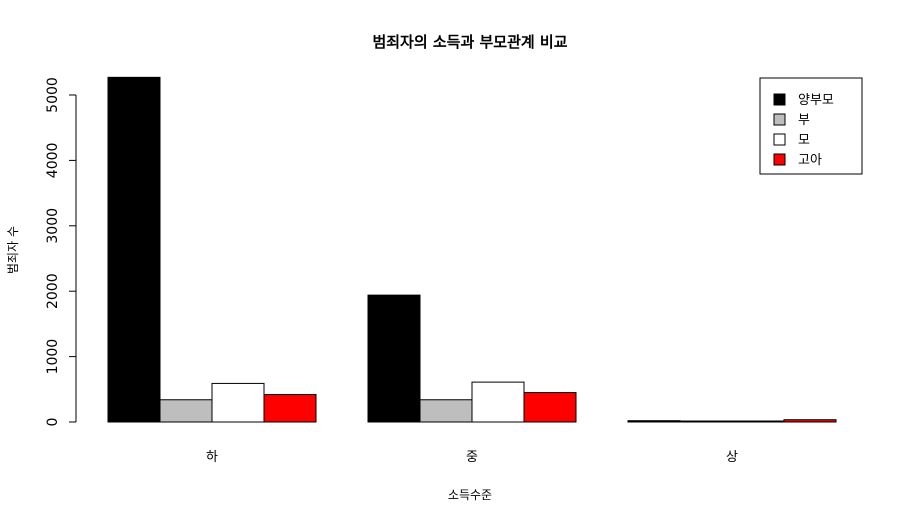 This screenshot has width=903, height=524. I want to click on x-tick-label: 상, so click(732, 457).